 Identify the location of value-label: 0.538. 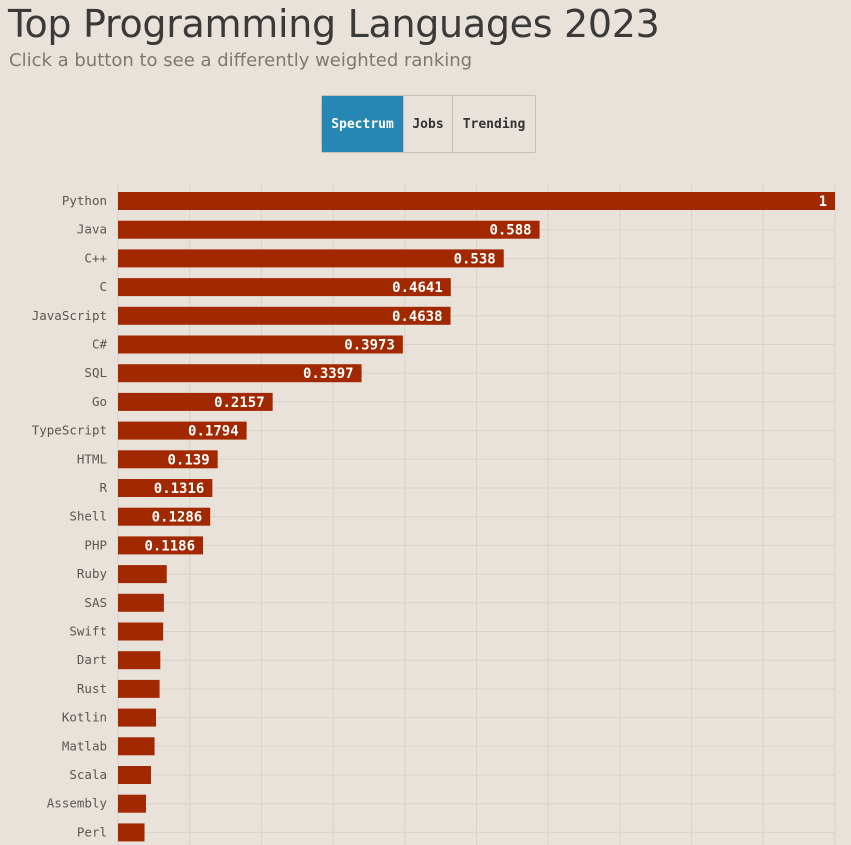
(475, 259).